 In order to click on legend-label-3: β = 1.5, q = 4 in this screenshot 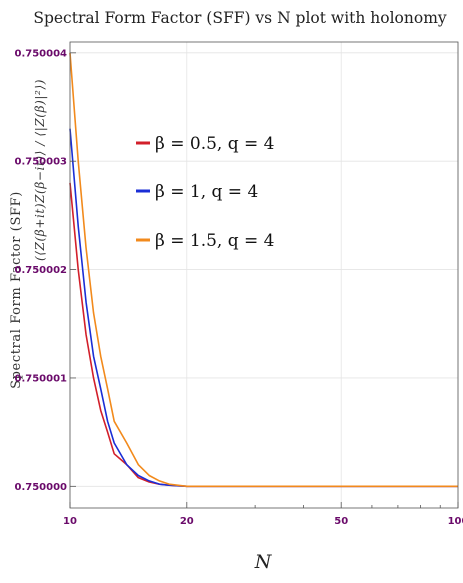, I will do `click(214, 241)`.